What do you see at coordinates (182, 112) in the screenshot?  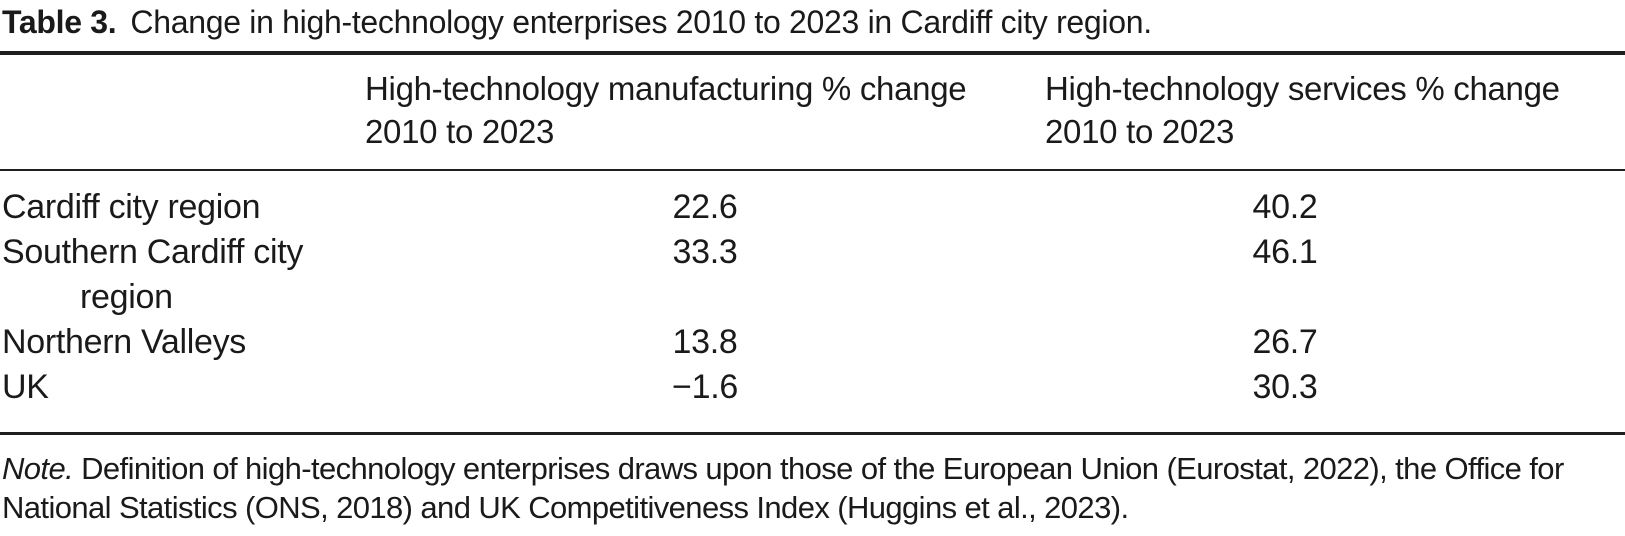 I see `column-header-region` at bounding box center [182, 112].